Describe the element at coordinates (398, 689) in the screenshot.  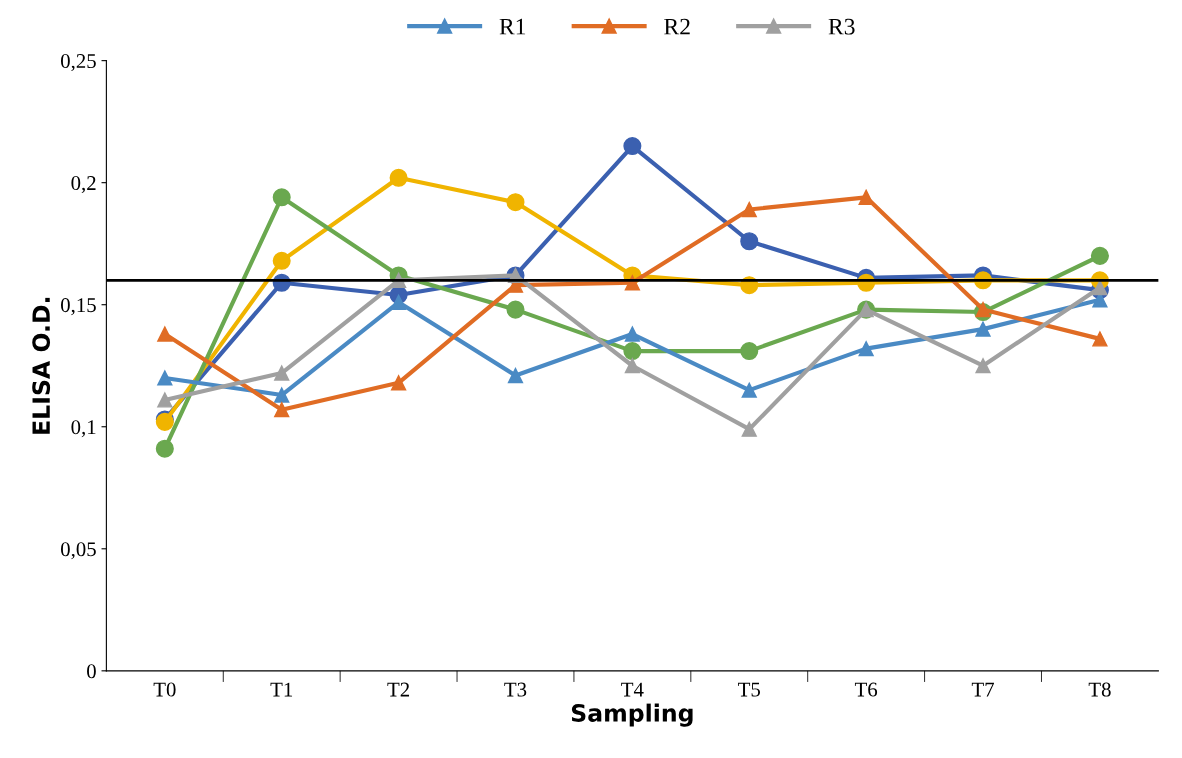
I see `x-tick-label: T2` at that location.